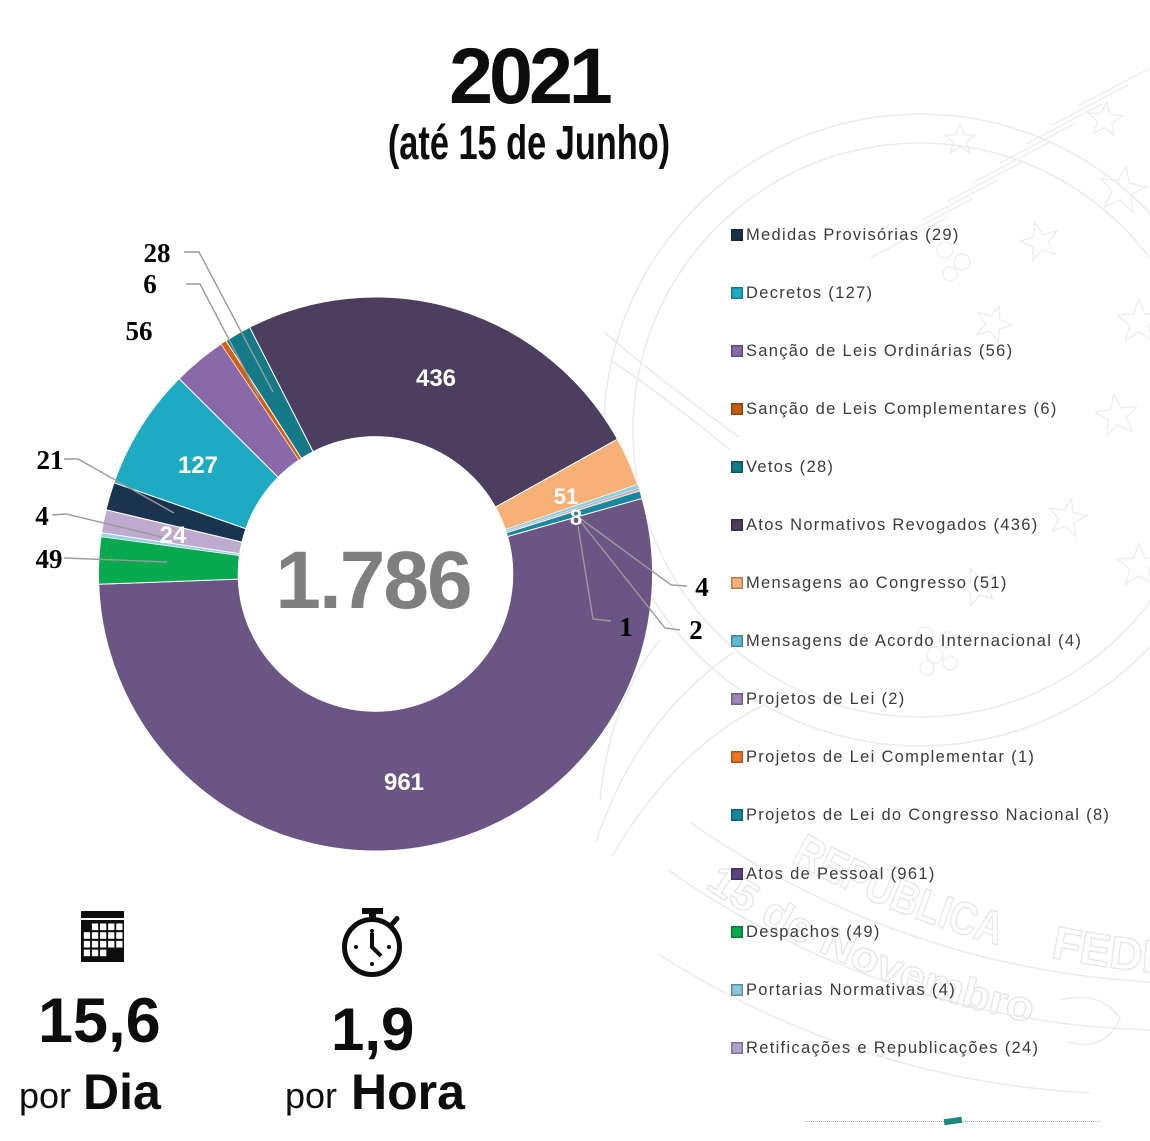 The width and height of the screenshot is (1150, 1141). I want to click on svg-text: 49, so click(49, 559).